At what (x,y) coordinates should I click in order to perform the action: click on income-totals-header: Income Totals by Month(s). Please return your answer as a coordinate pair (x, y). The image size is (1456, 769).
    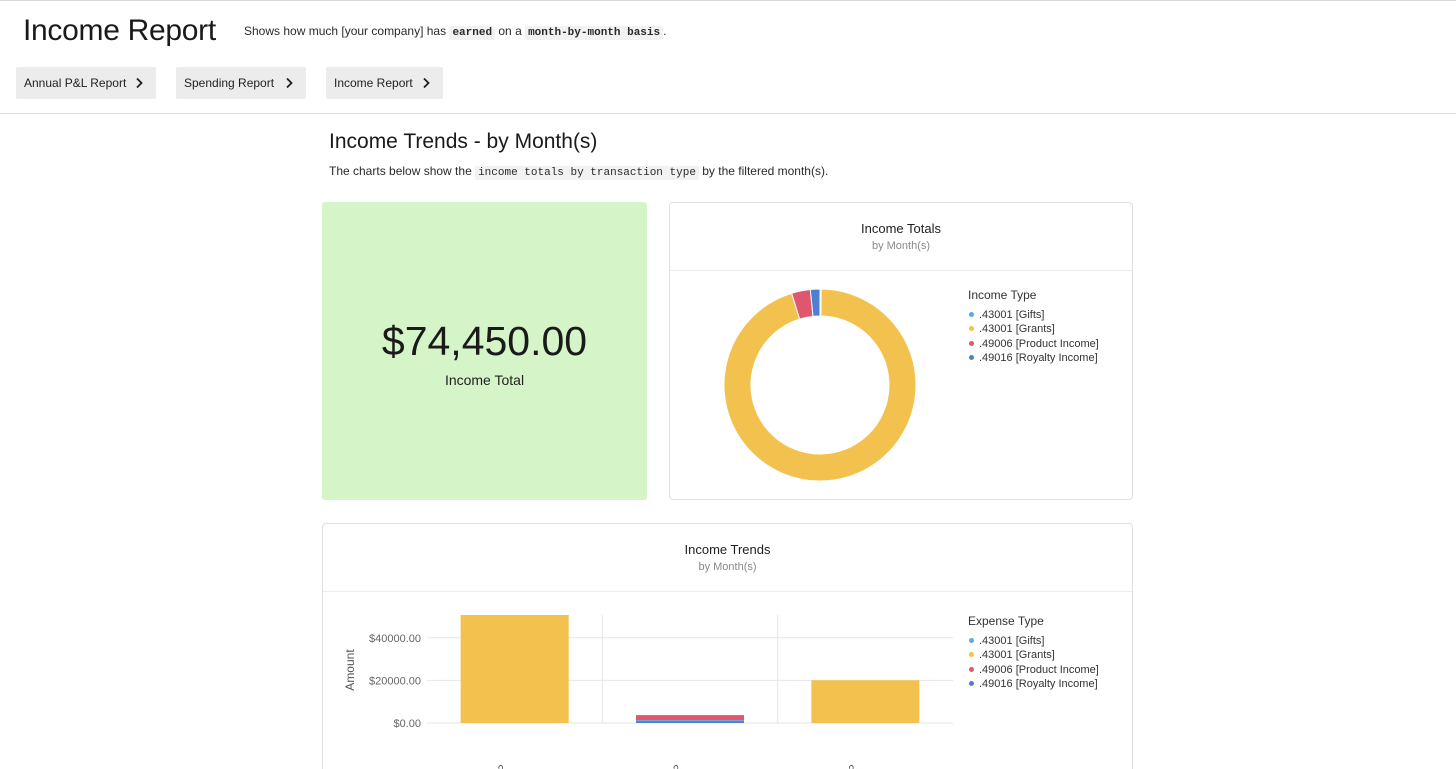
    Looking at the image, I should click on (901, 237).